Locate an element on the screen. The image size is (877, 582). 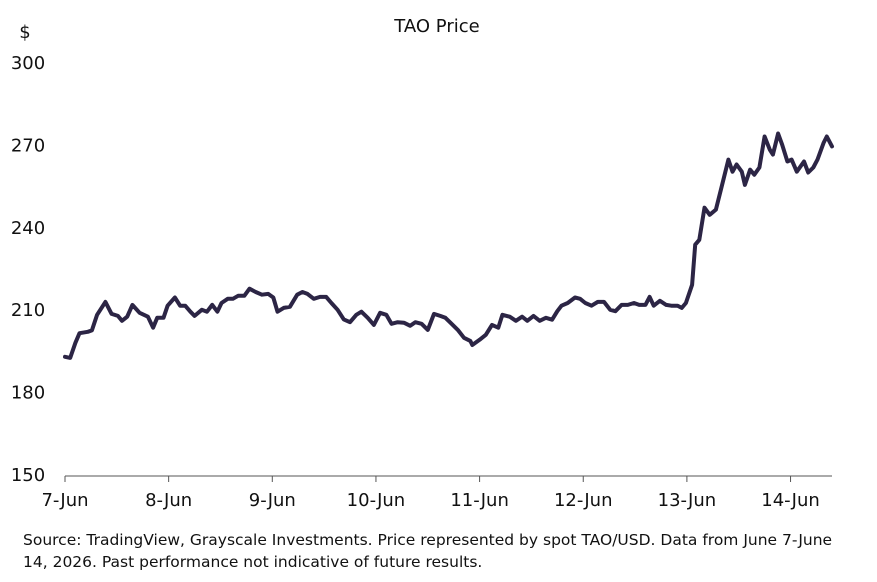
y-axis-label: $ is located at coordinates (24, 32).